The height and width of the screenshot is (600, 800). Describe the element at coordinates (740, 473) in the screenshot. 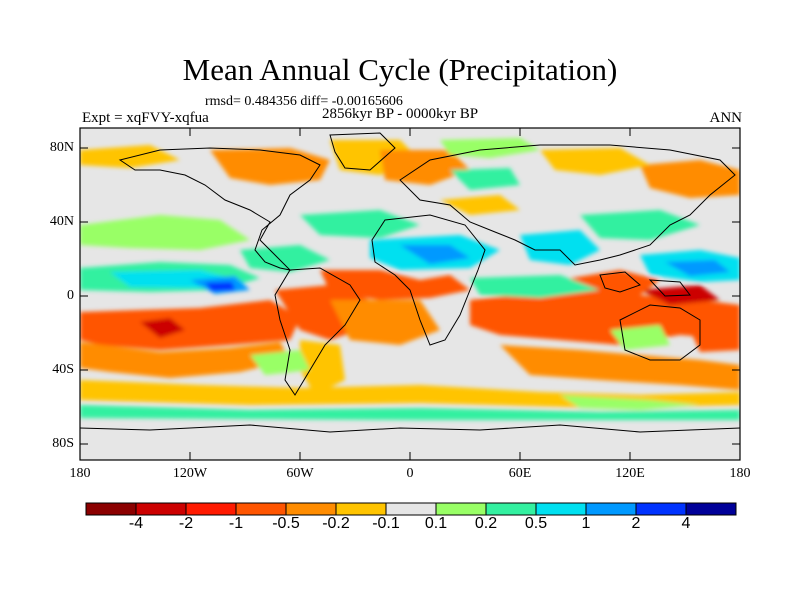

I see `lon-label-180e: 180` at that location.